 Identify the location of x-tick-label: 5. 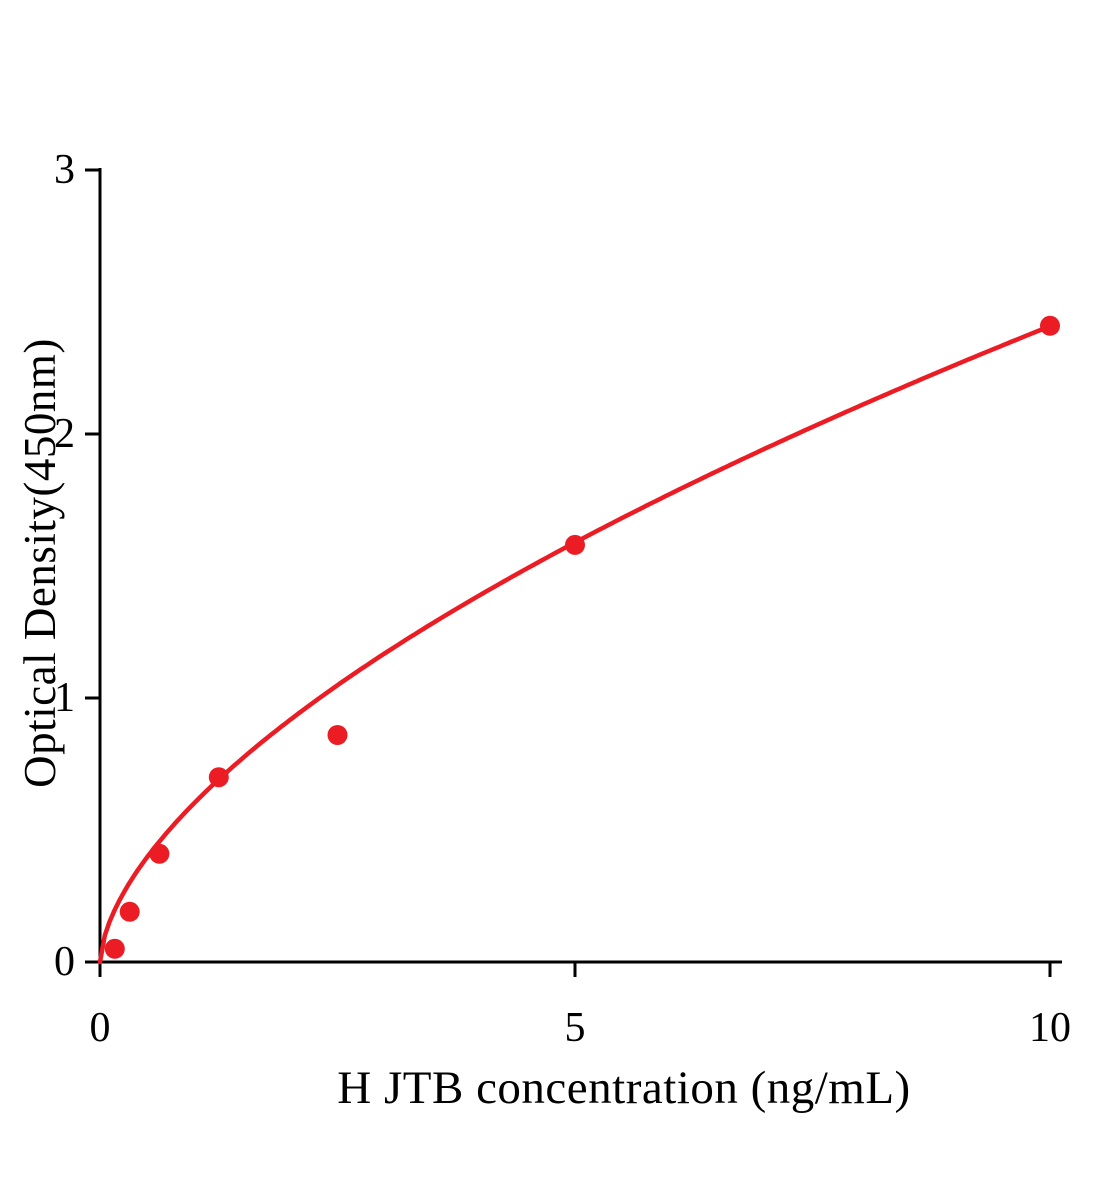
(575, 1028).